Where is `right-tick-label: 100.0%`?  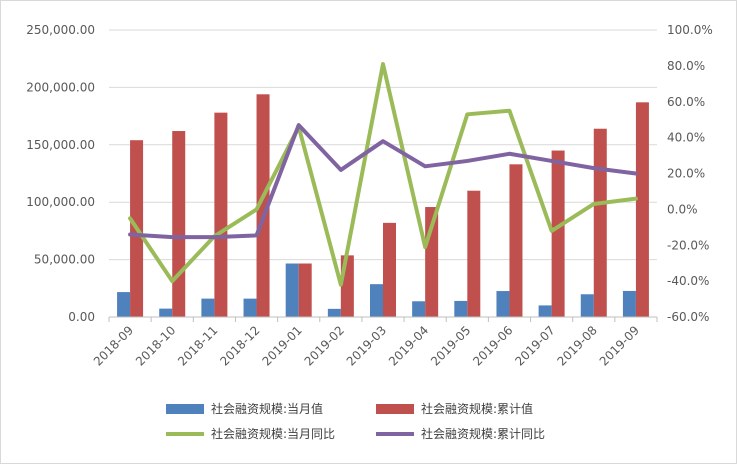 right-tick-label: 100.0% is located at coordinates (690, 30).